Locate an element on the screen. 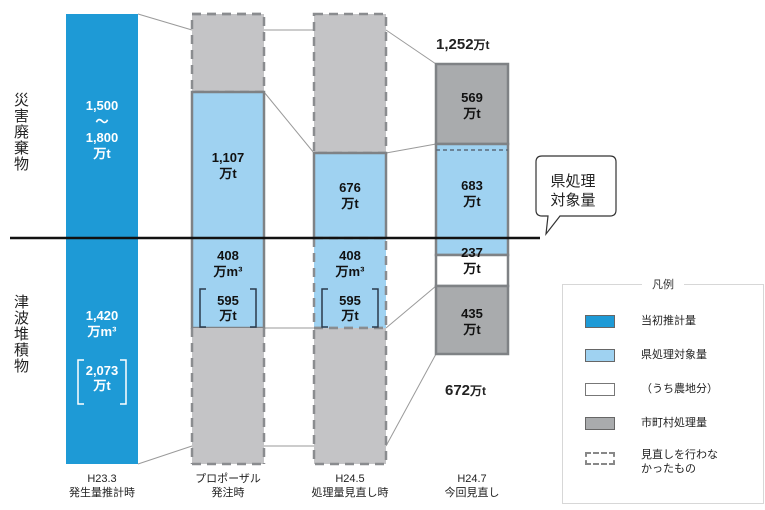 Image resolution: width=765 pixels, height=510 pixels. value-line: 1,500 is located at coordinates (102, 105).